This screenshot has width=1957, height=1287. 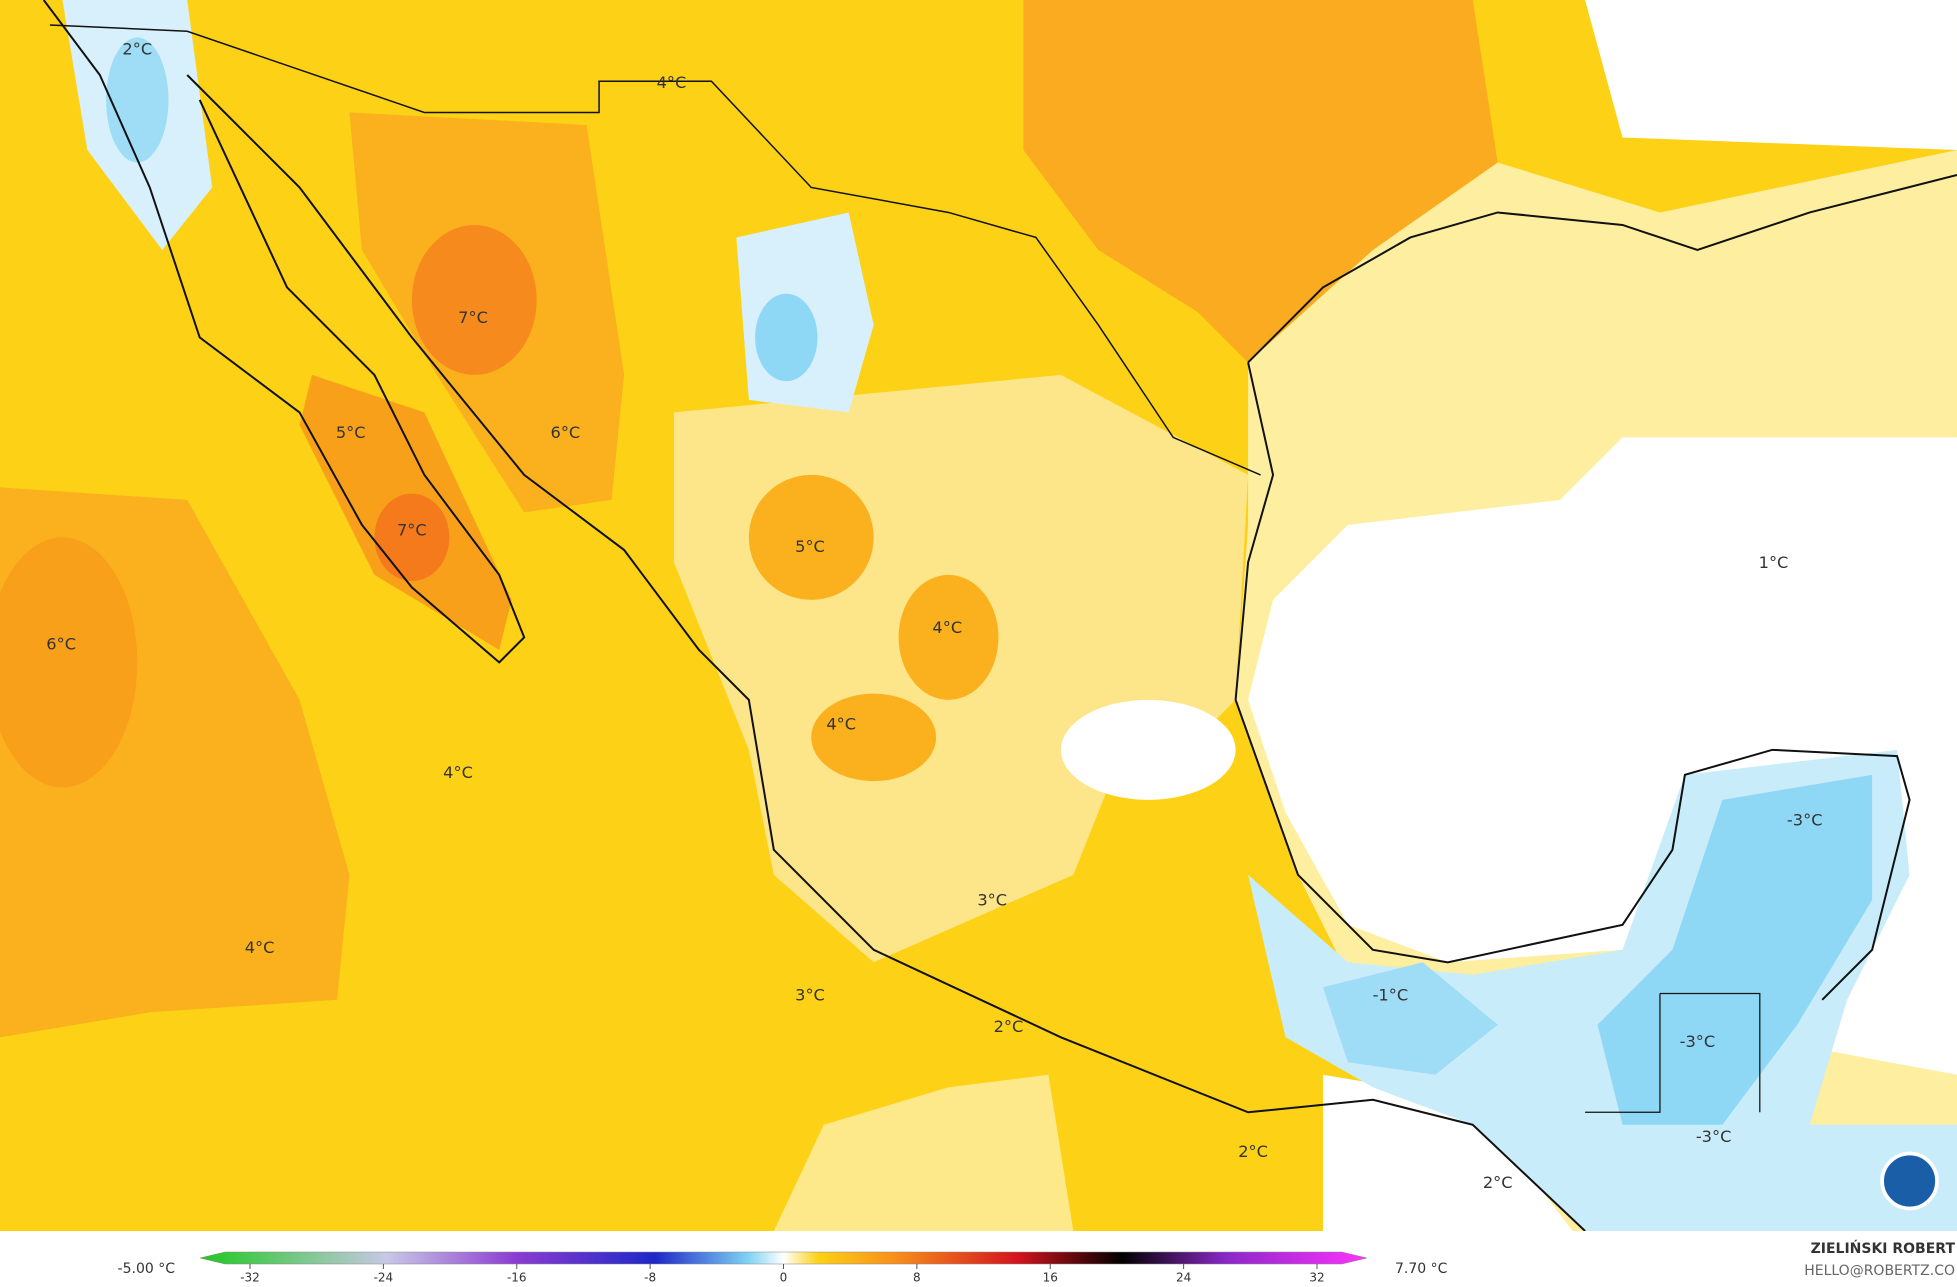 What do you see at coordinates (1421, 1269) in the screenshot?
I see `colorbar-max: 7.70 °C` at bounding box center [1421, 1269].